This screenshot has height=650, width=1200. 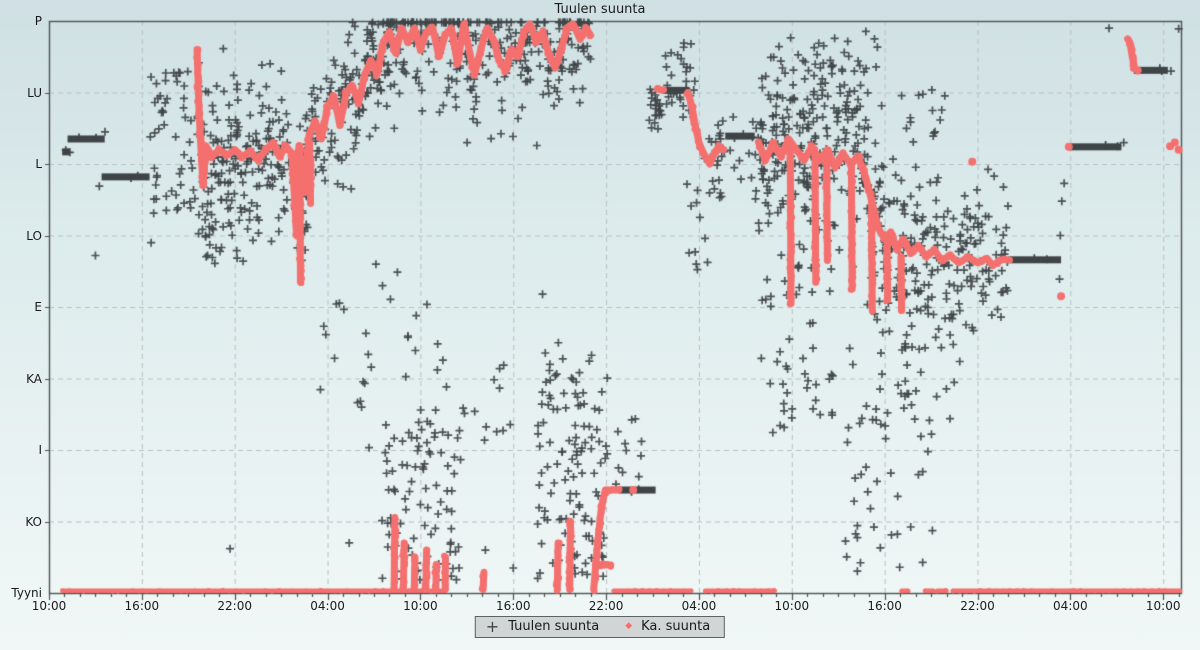 I want to click on y-axis-label: E, so click(x=38, y=307).